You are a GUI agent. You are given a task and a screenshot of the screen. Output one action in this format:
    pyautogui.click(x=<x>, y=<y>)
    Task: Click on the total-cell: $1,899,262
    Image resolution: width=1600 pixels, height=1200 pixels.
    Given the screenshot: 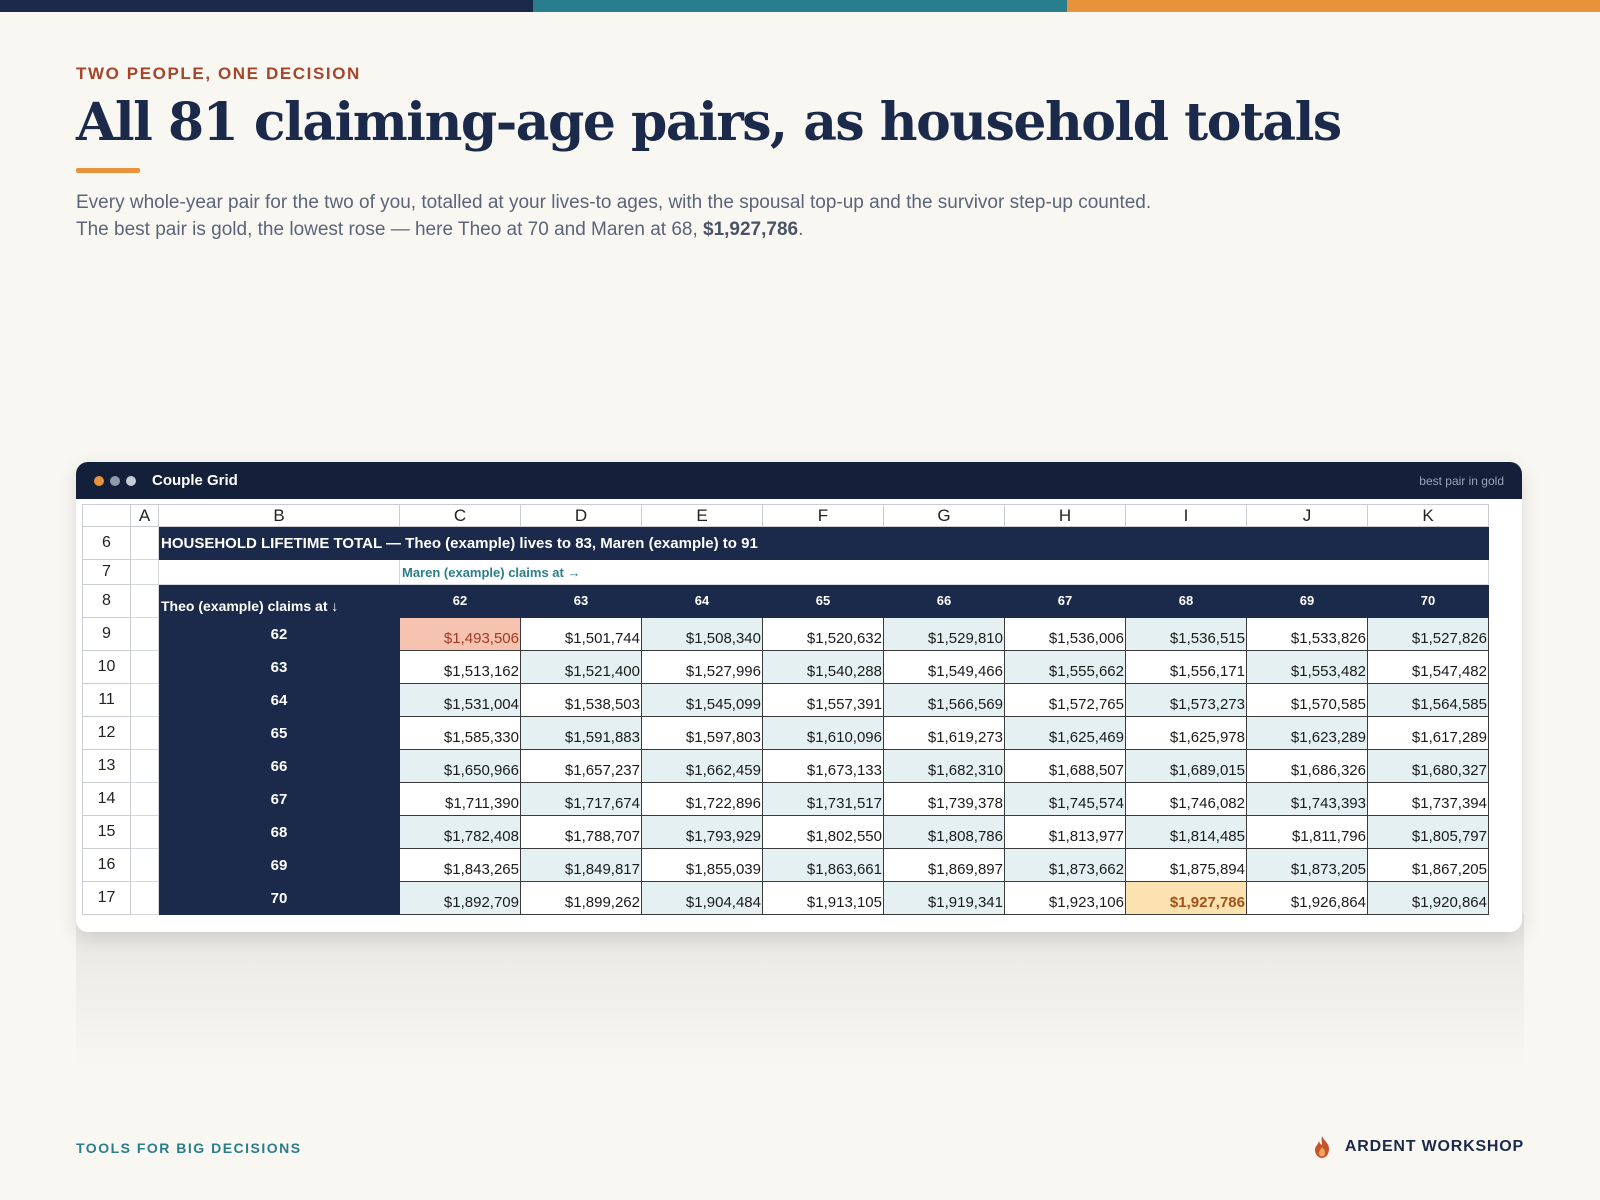 What is the action you would take?
    pyautogui.click(x=581, y=898)
    